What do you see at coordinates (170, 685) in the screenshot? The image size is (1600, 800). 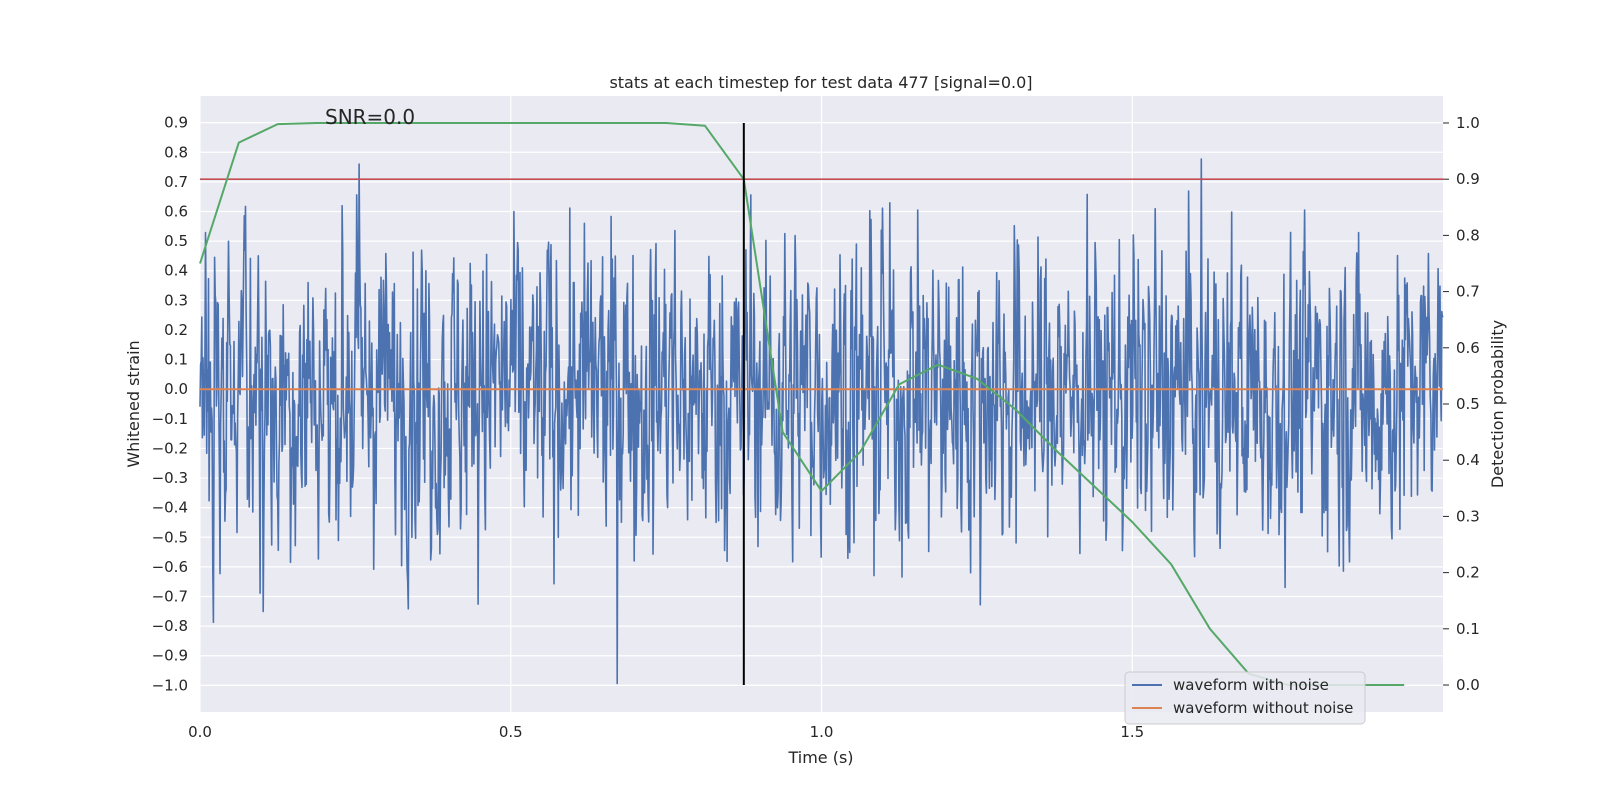 I see `y-tick-label: −1.0` at bounding box center [170, 685].